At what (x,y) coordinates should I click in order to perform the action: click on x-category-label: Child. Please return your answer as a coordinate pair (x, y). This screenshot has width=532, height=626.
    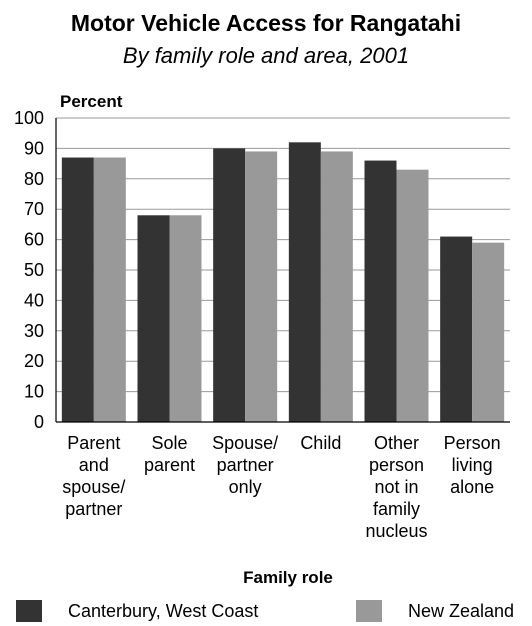
    Looking at the image, I should click on (320, 443).